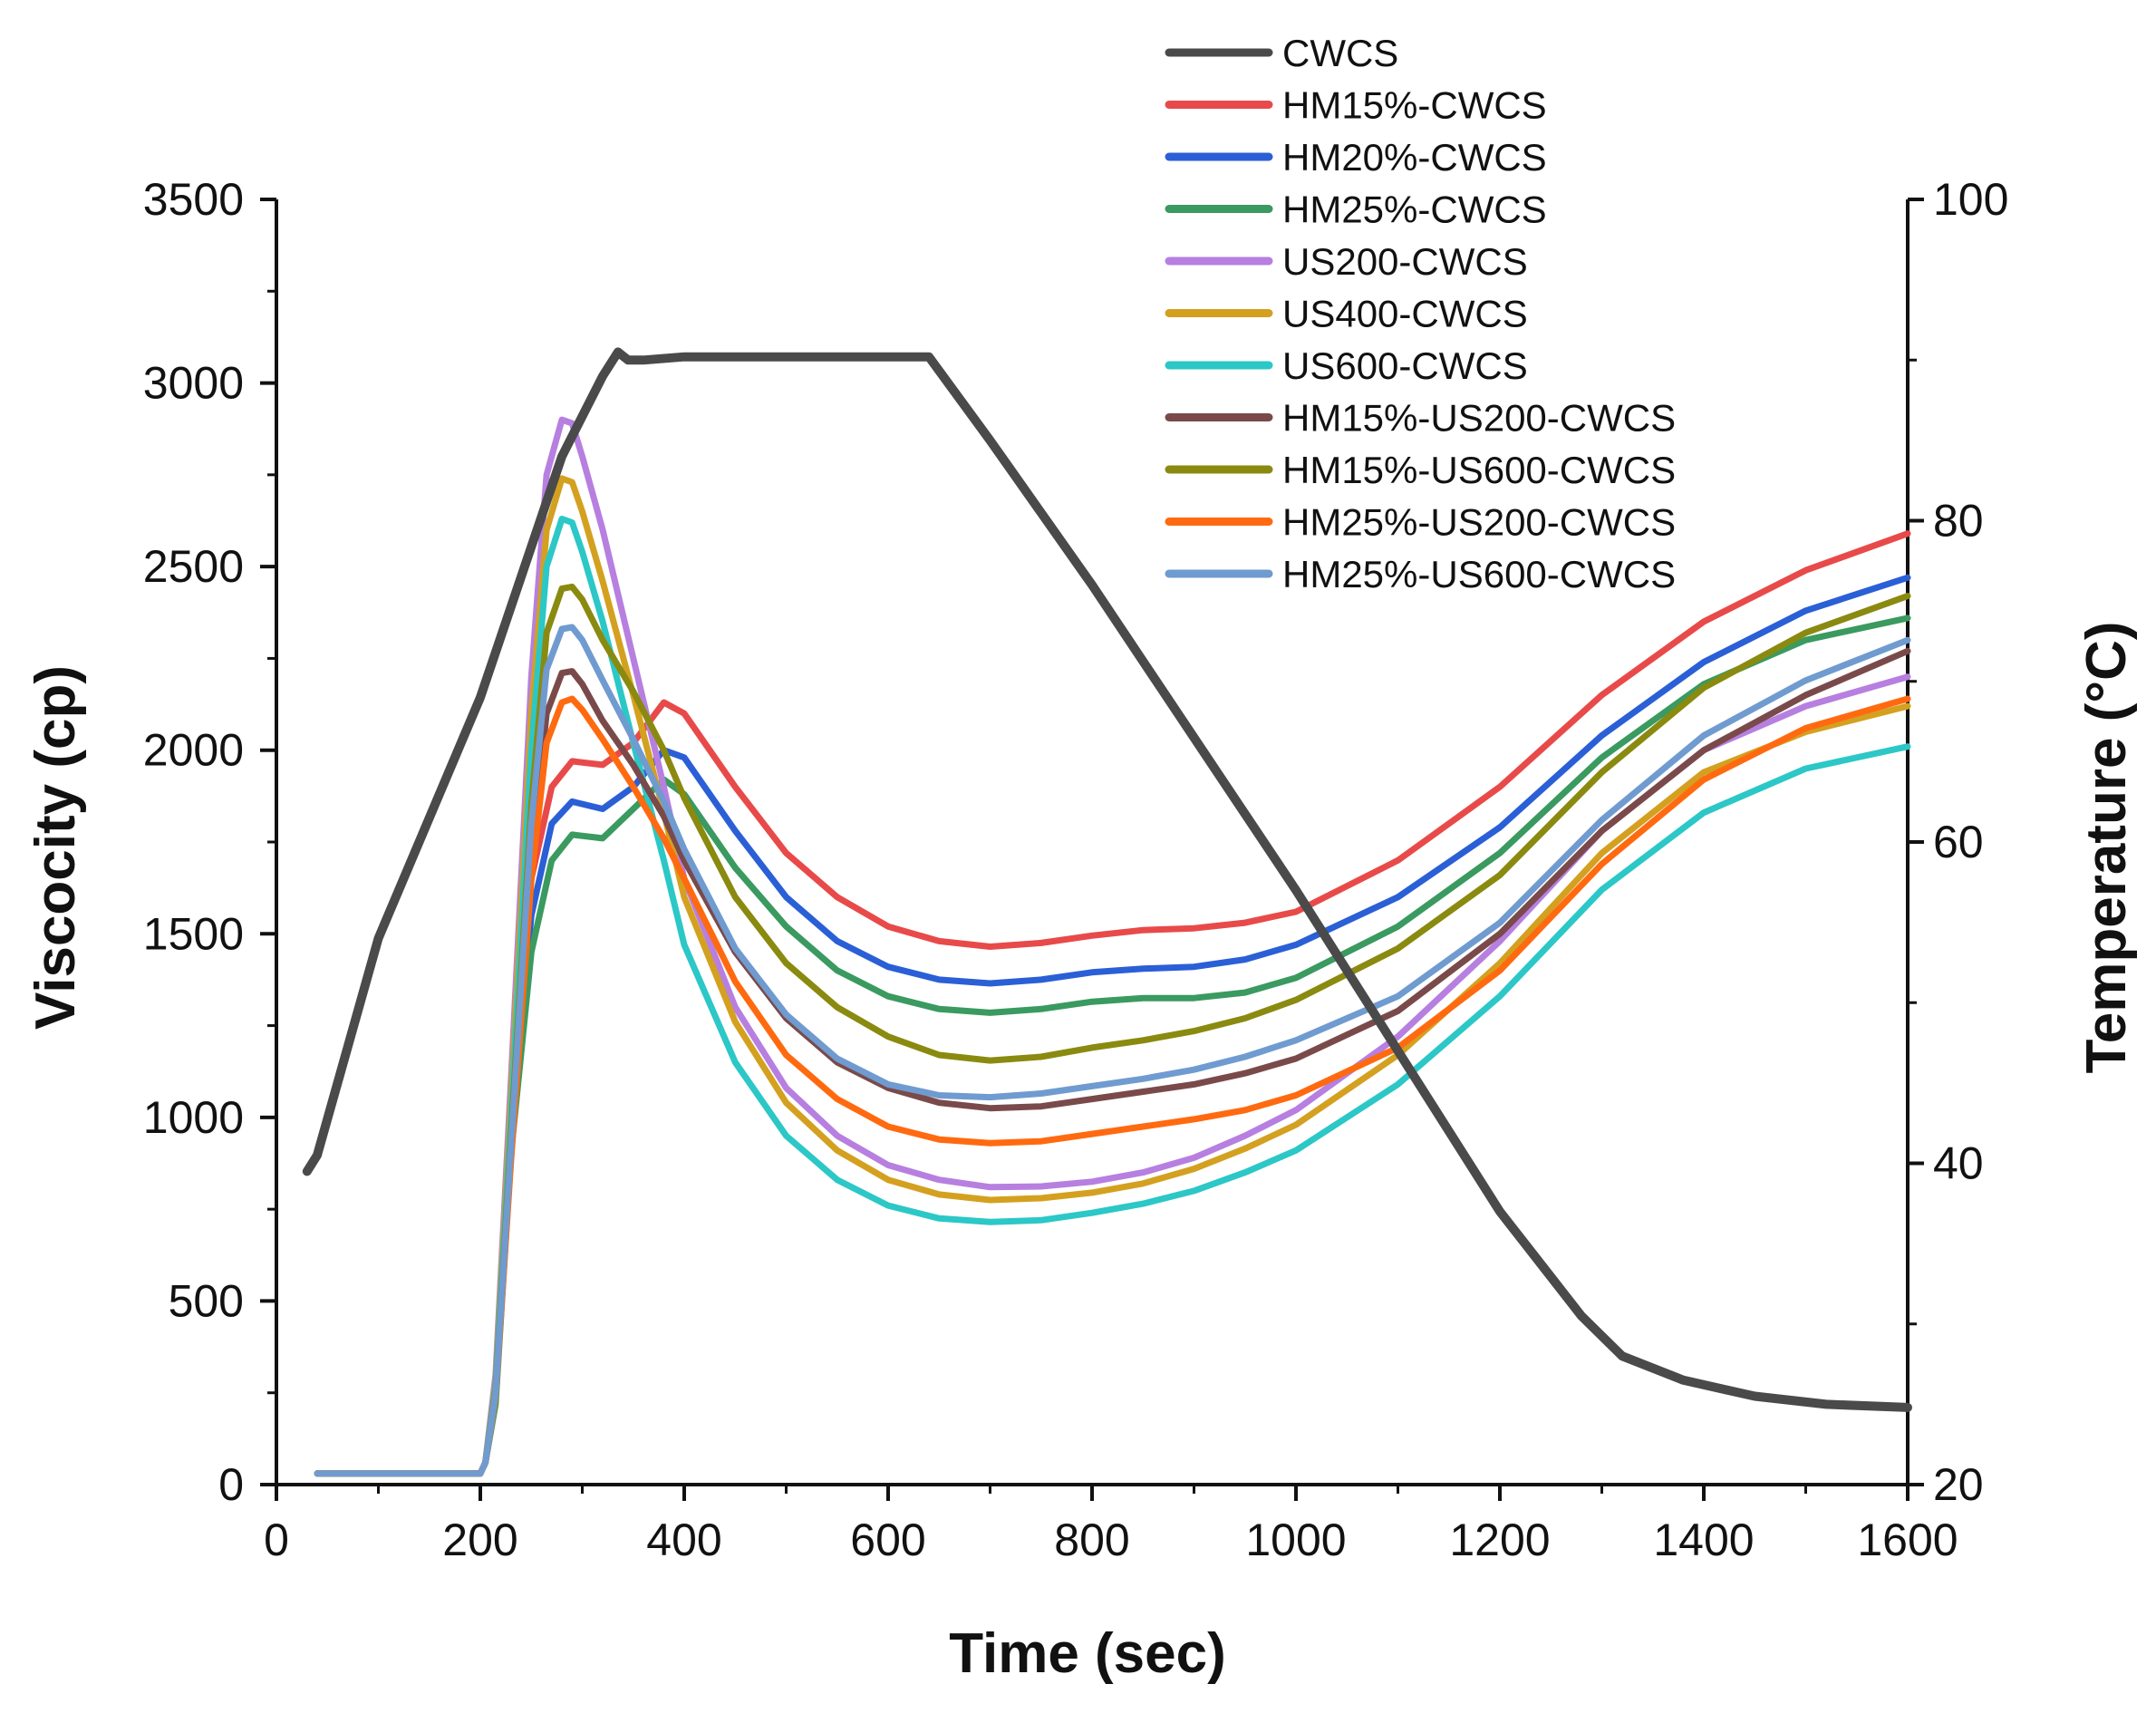 The width and height of the screenshot is (2156, 1713). I want to click on y-tick-label: 1500, so click(193, 934).